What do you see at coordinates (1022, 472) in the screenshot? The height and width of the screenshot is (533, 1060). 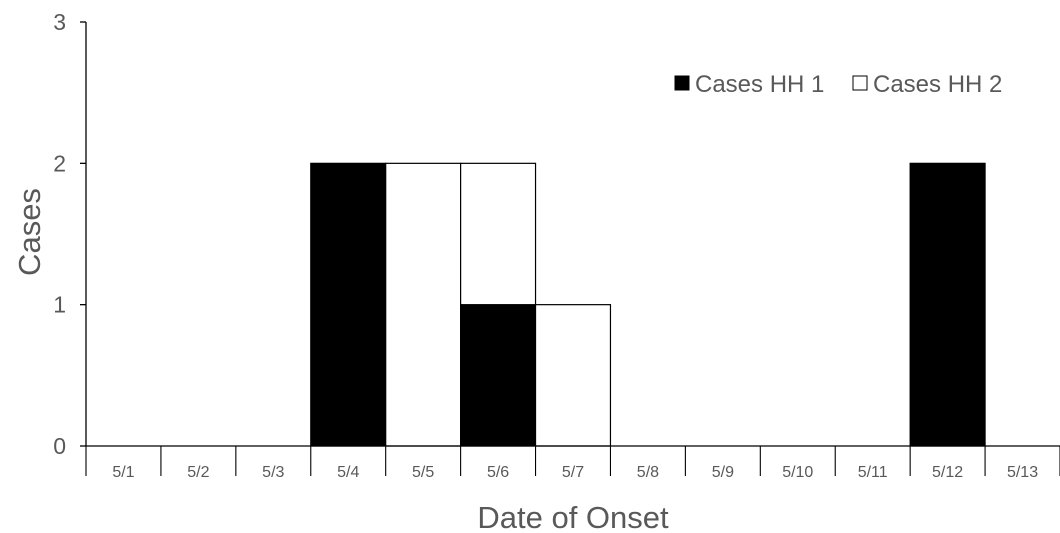 I see `x-tick-label: 5/13` at bounding box center [1022, 472].